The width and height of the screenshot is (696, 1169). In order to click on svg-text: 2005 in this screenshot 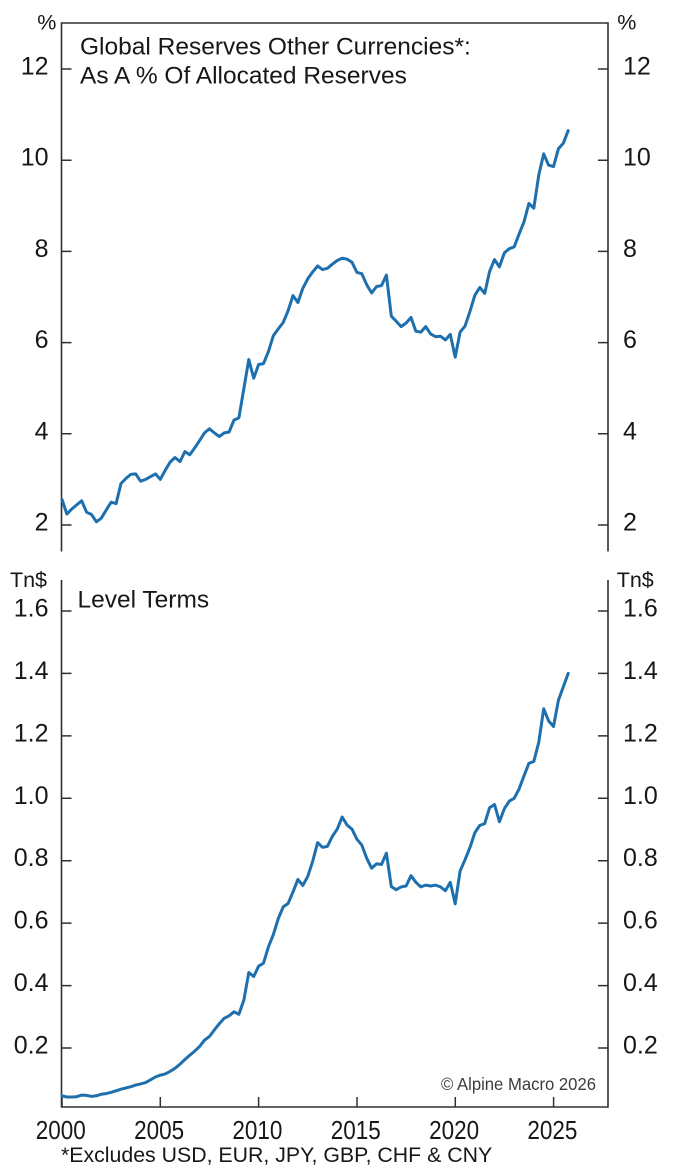, I will do `click(159, 1131)`.